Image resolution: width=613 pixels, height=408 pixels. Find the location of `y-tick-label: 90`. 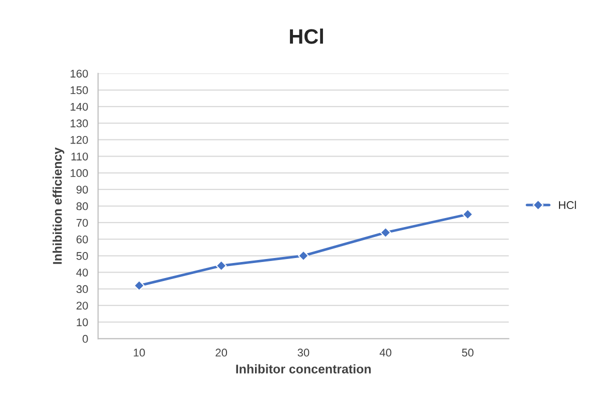

y-tick-label: 90 is located at coordinates (82, 190).